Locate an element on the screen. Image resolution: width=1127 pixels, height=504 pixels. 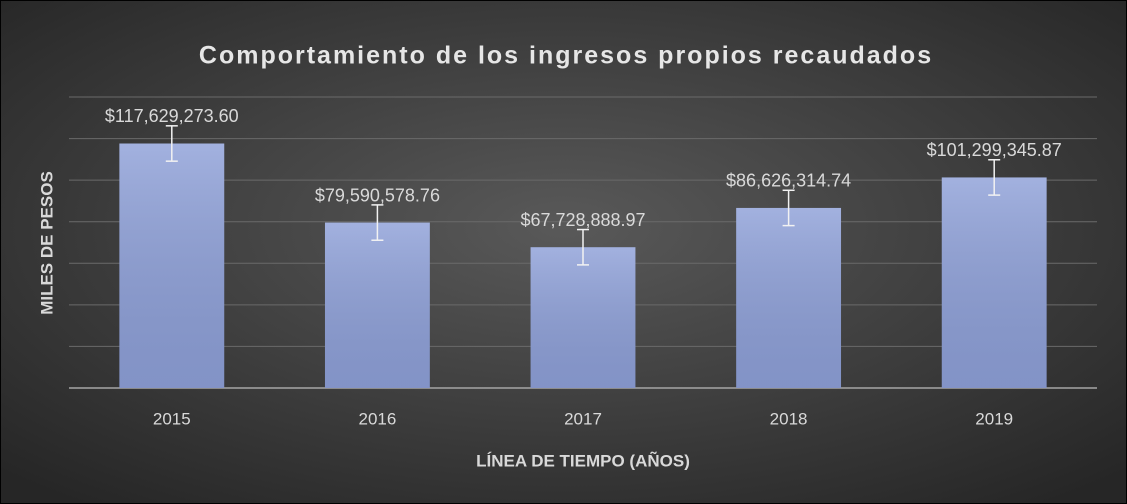
x-tick-label: 2019 is located at coordinates (994, 418).